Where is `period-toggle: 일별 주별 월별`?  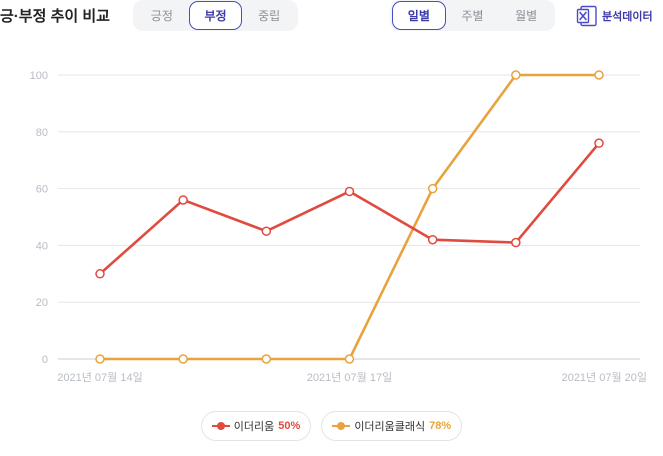 period-toggle: 일별 주별 월별 is located at coordinates (472, 15).